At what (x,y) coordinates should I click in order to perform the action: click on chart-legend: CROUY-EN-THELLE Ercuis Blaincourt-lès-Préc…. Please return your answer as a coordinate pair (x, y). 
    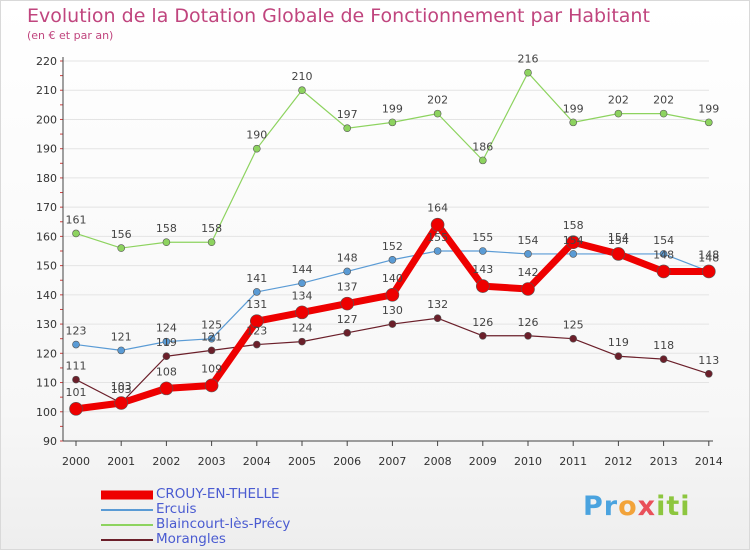
    Looking at the image, I should click on (195, 517).